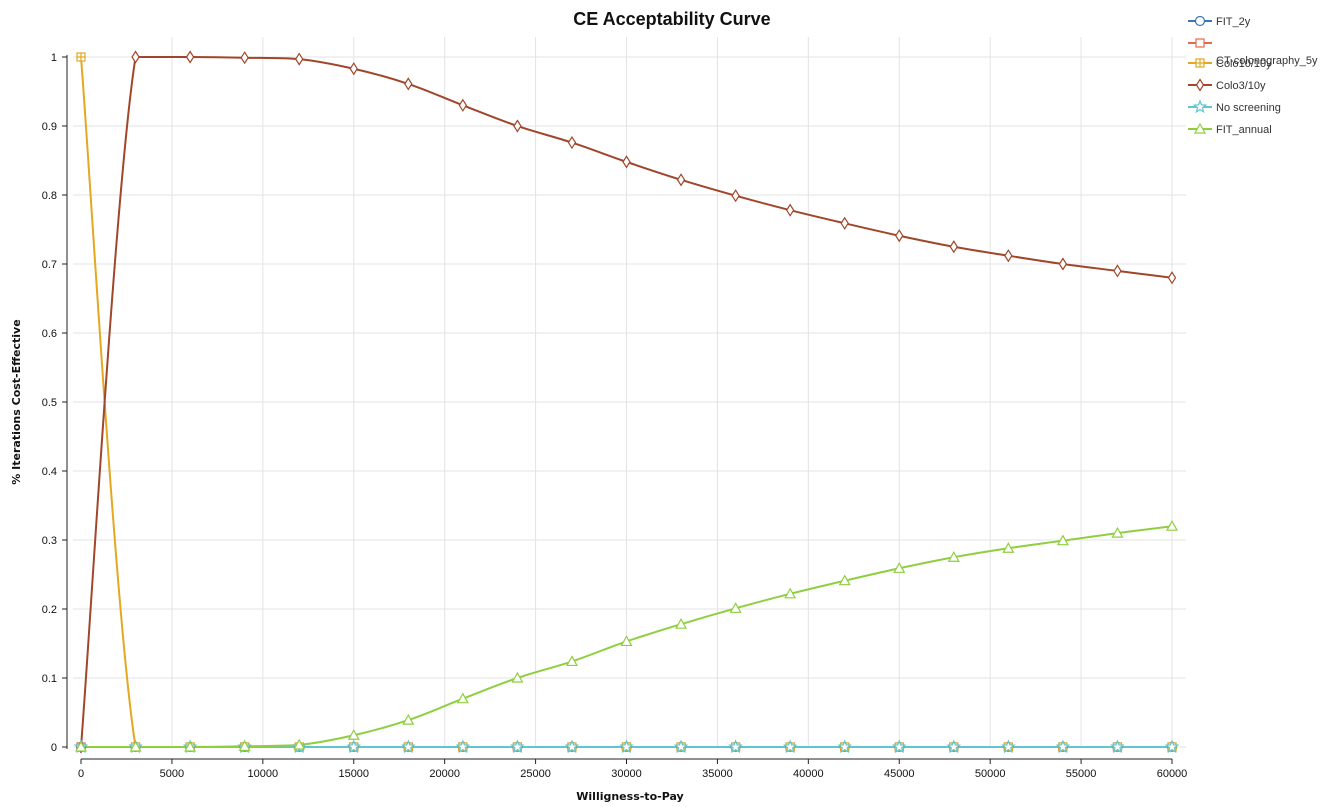 The image size is (1343, 807). Describe the element at coordinates (990, 774) in the screenshot. I see `x-tick-label: 50000` at that location.